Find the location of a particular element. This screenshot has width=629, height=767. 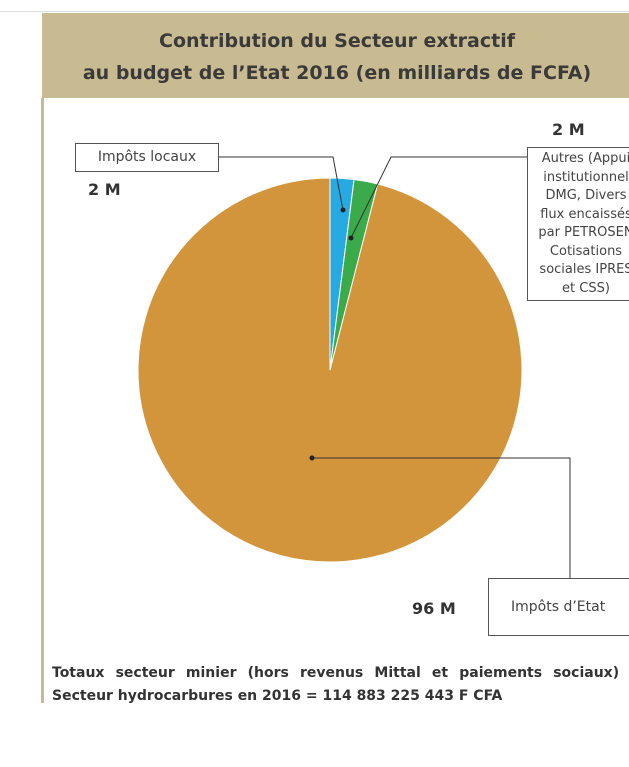

title-banner is located at coordinates (335, 55).